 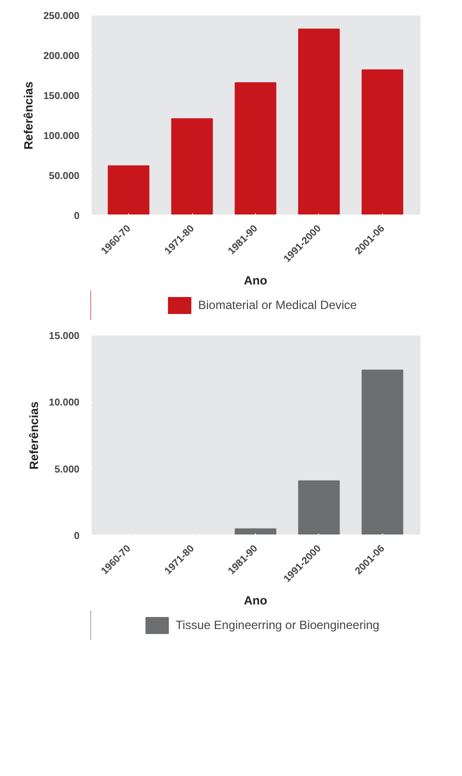 I want to click on y-tick-label: 50.000, so click(x=64, y=176).